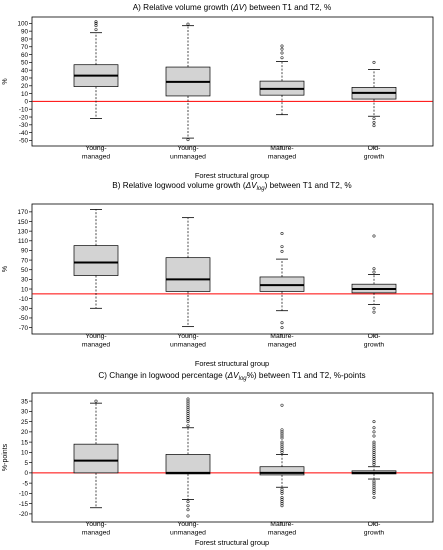 The width and height of the screenshot is (443, 550). I want to click on title-symbol: ΔV, so click(251, 185).